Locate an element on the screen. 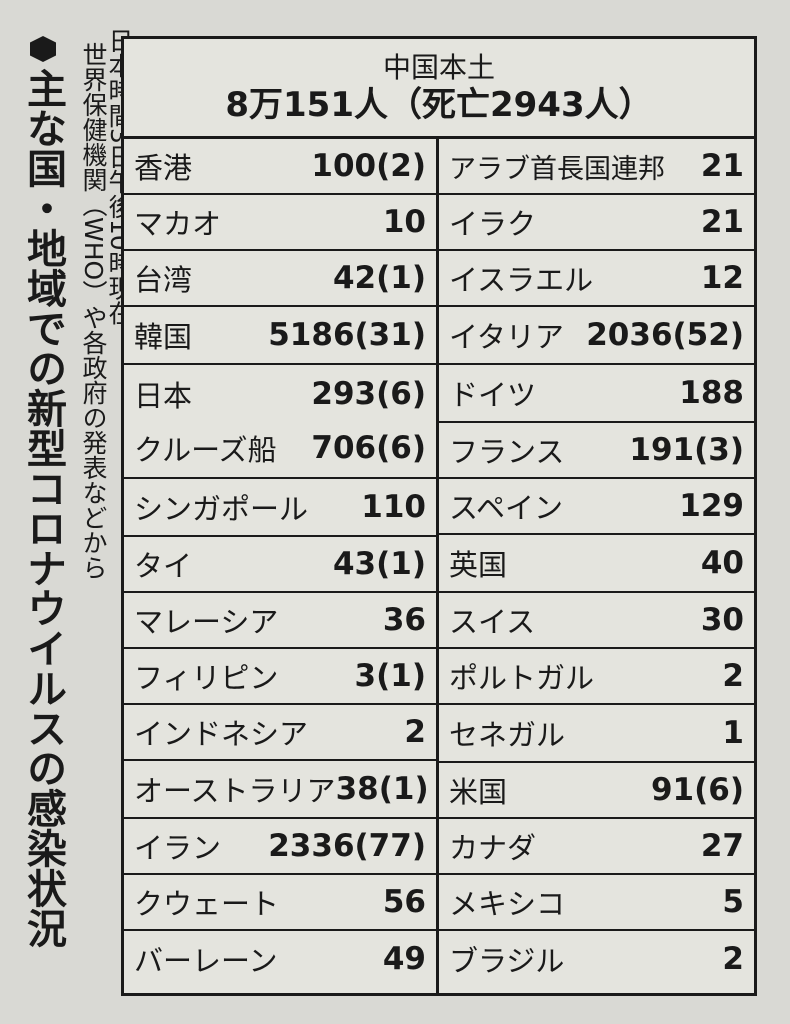  country-name: アラブ首長国連邦 is located at coordinates (557, 169).